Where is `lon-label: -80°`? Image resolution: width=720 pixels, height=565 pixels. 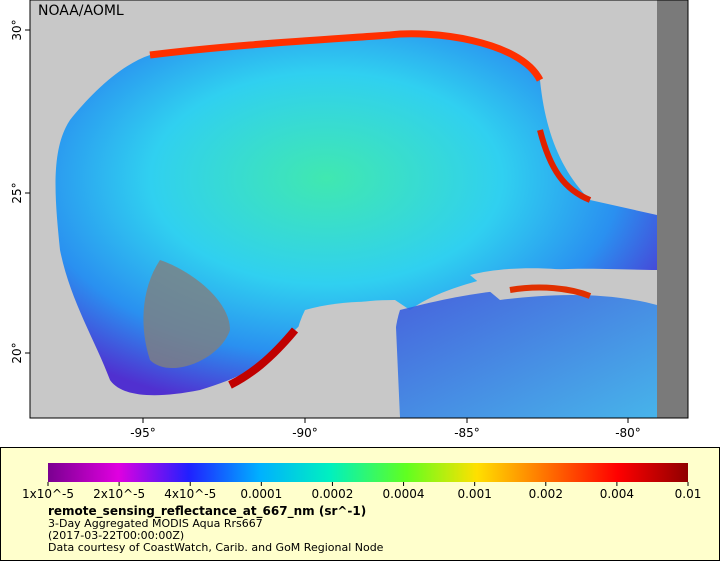
lon-label: -80° is located at coordinates (628, 433).